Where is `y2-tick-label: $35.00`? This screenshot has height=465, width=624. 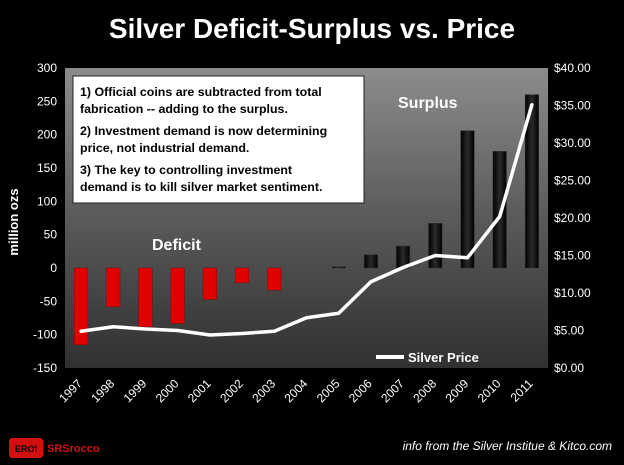
y2-tick-label: $35.00 is located at coordinates (572, 106).